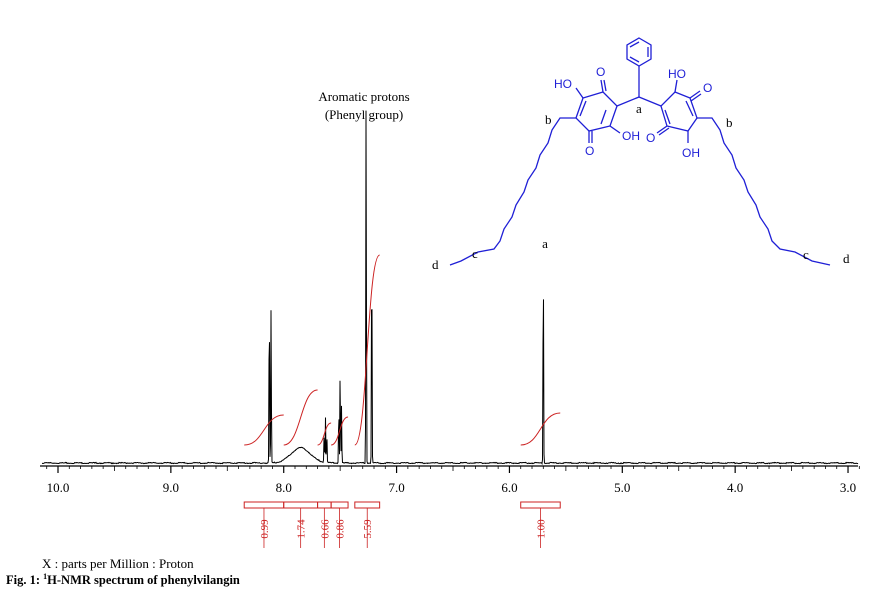 The height and width of the screenshot is (591, 876). Describe the element at coordinates (650, 138) in the screenshot. I see `atom-o-right-bottom: O` at that location.